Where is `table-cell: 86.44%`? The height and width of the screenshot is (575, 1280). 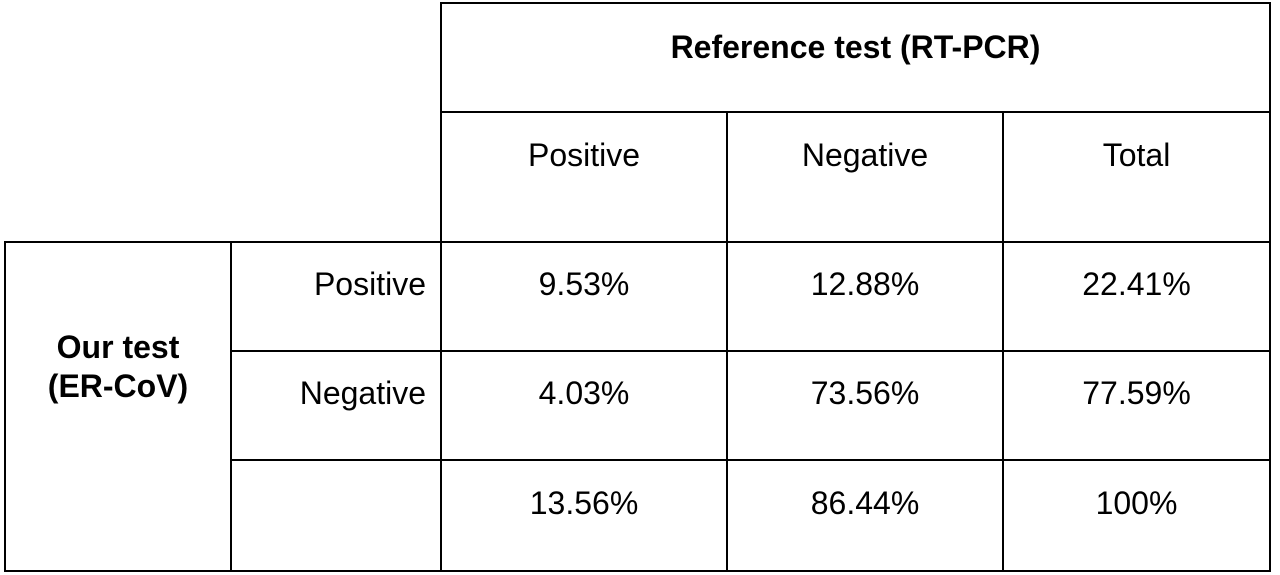 table-cell: 86.44% is located at coordinates (865, 515).